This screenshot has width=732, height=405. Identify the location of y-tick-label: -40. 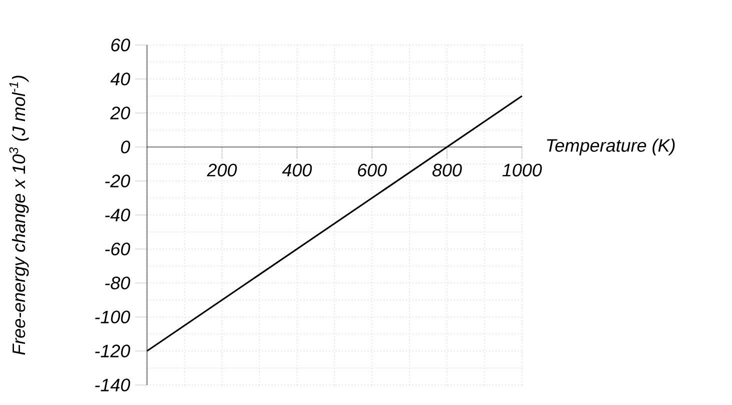
(117, 215).